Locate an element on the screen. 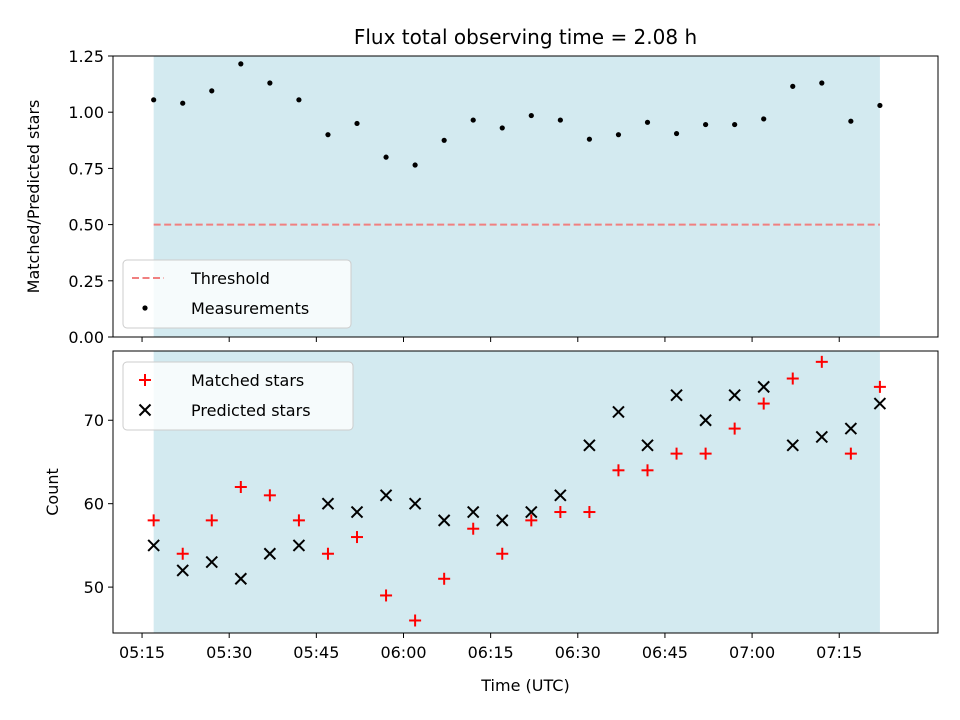 This screenshot has width=960, height=720. legend-label: Matched stars is located at coordinates (247, 380).